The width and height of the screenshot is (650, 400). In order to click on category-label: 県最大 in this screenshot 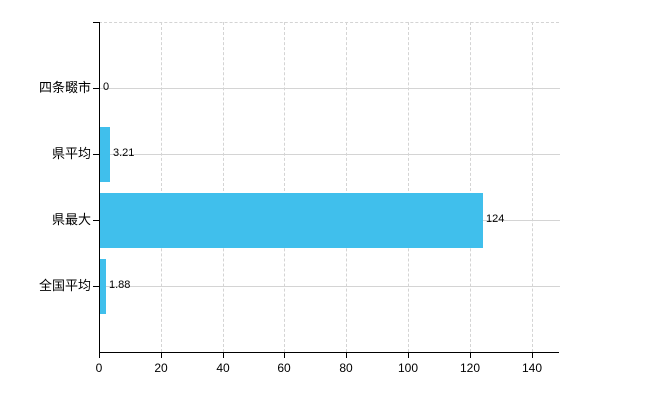, I will do `click(71, 219)`.